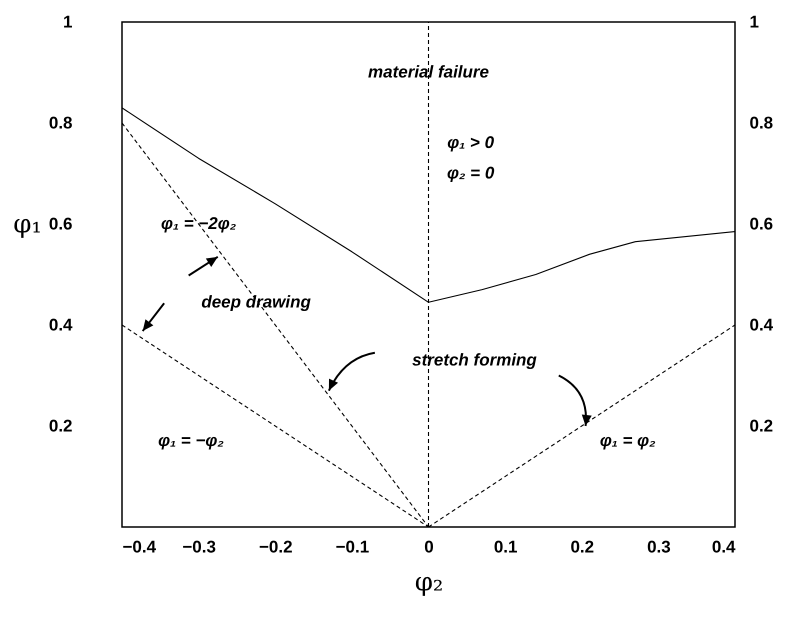 Image resolution: width=803 pixels, height=625 pixels. Describe the element at coordinates (27, 225) in the screenshot. I see `y-axis-title: φ₁` at that location.